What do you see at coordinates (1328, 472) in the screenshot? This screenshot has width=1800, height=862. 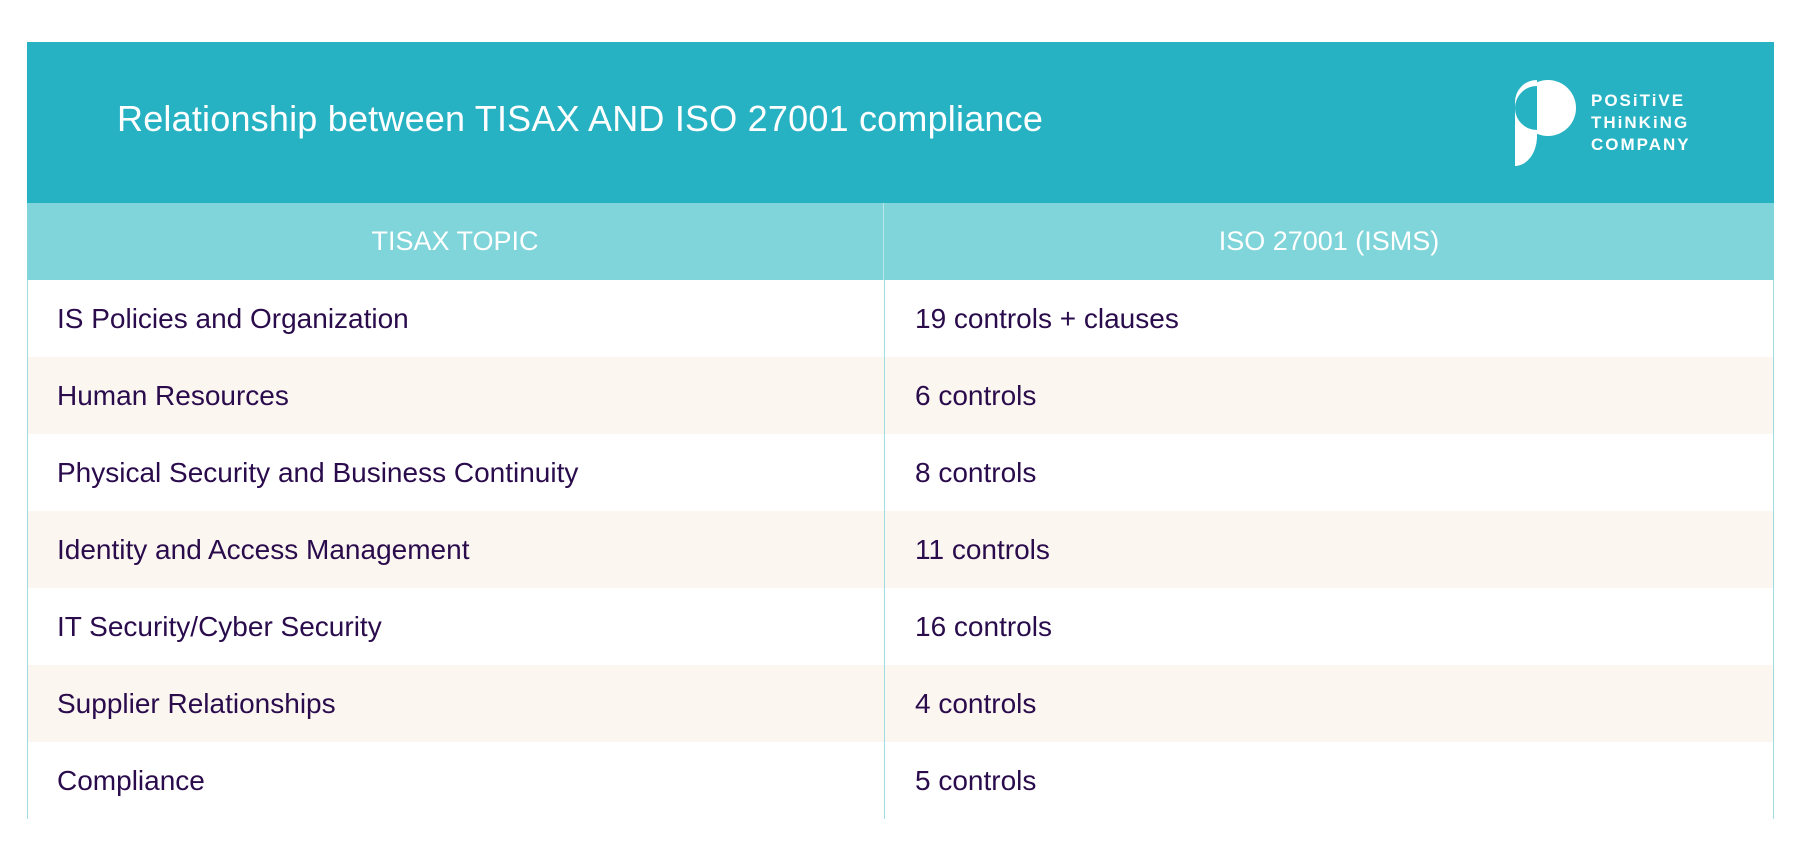 I see `iso-controls-cell: 8 controls` at bounding box center [1328, 472].